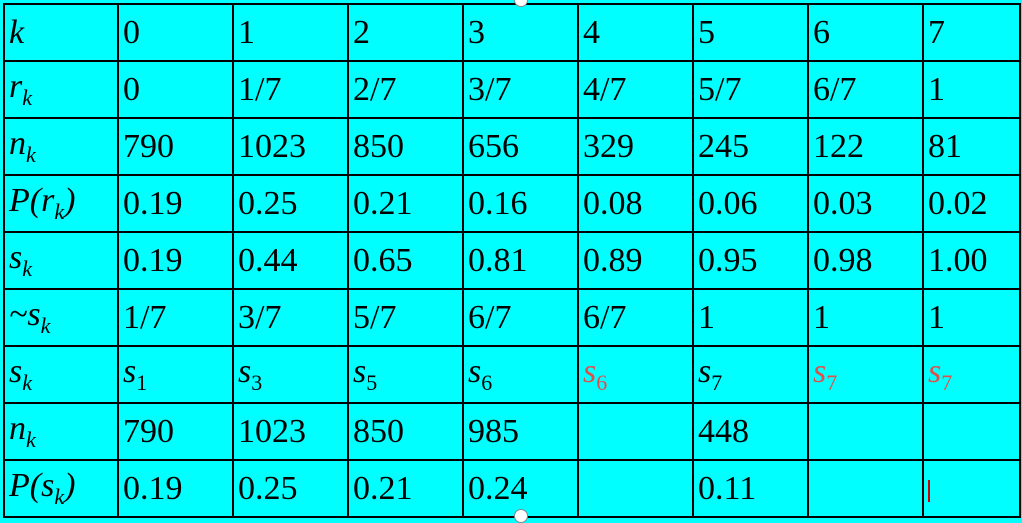  I want to click on row-header-symbol: n, so click(17, 428).